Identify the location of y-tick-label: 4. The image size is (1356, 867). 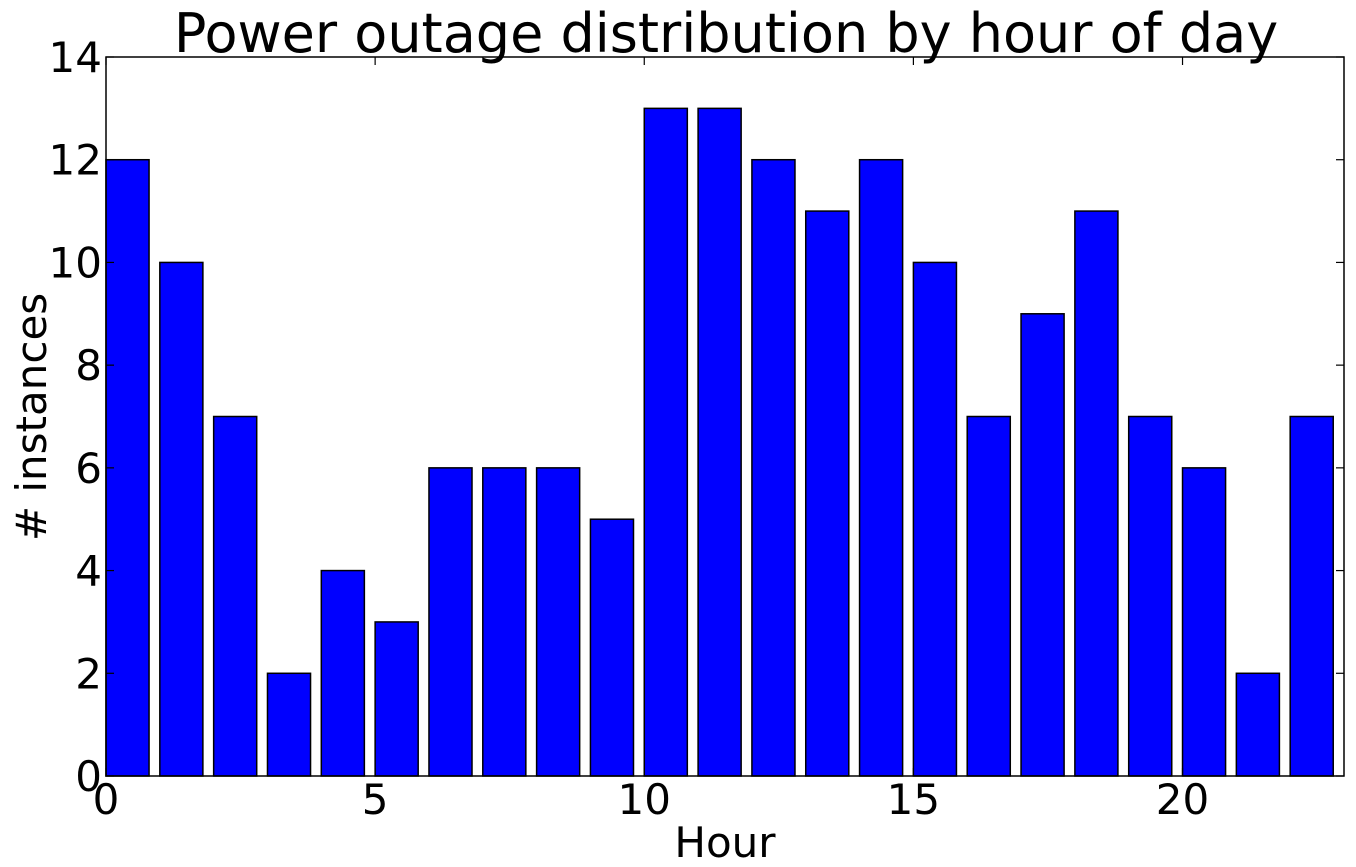
(88, 571).